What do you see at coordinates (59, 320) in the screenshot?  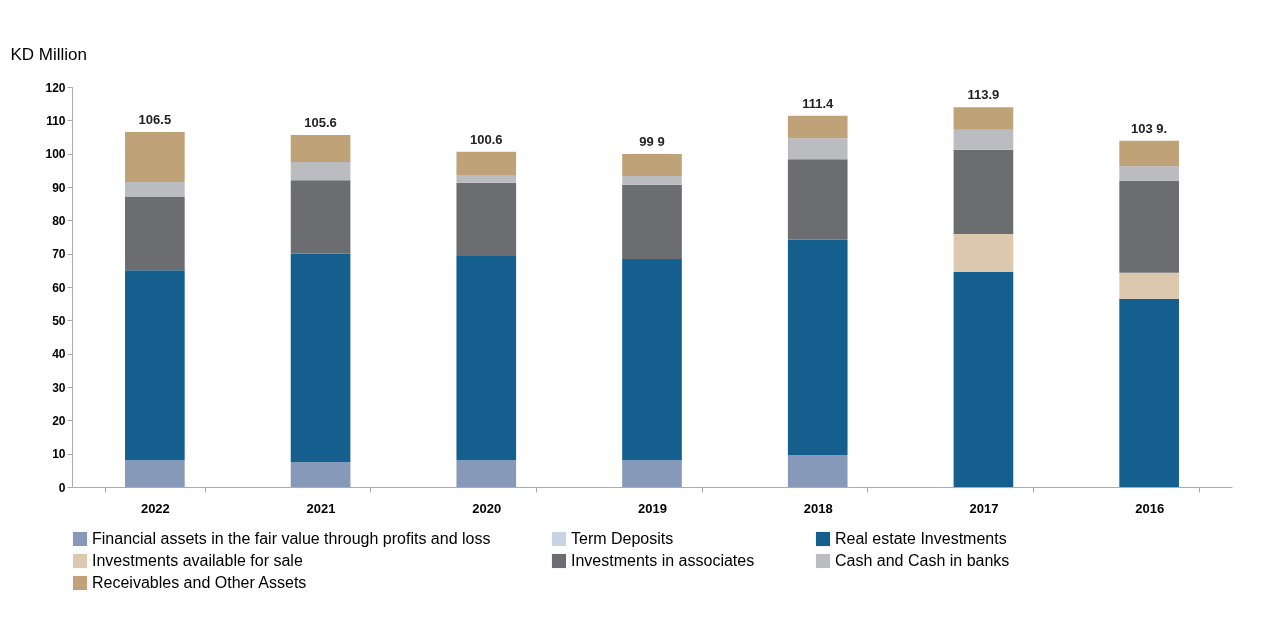 I see `y-tick-label: 50` at bounding box center [59, 320].